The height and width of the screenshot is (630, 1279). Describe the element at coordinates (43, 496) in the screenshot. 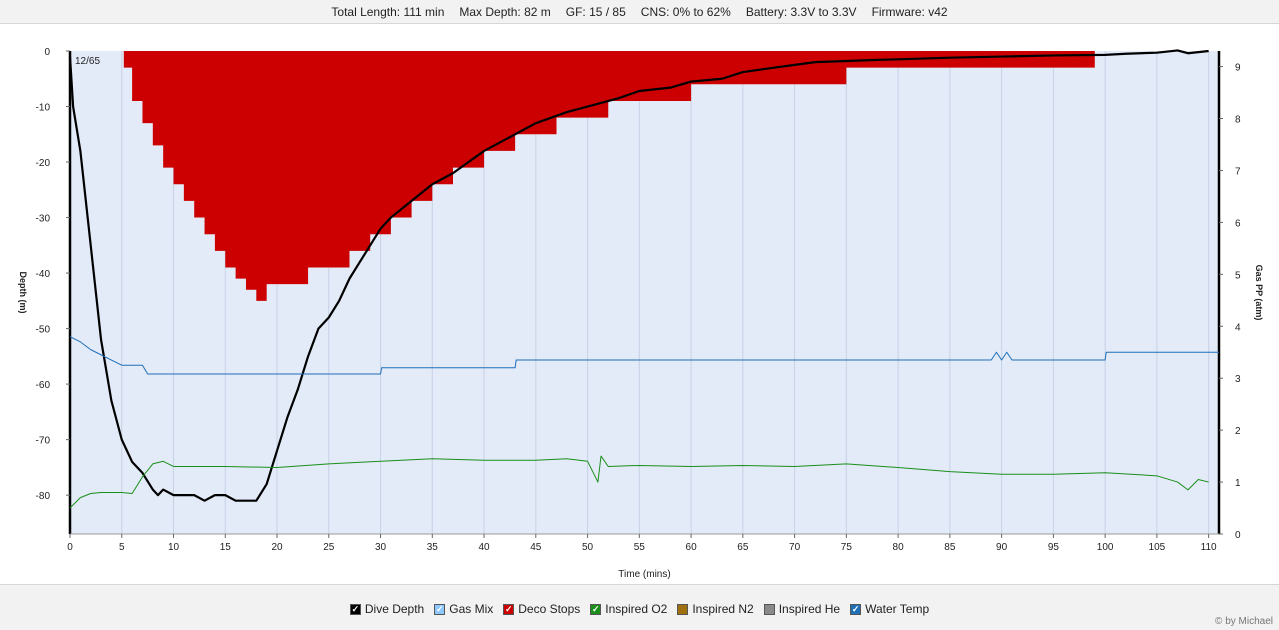

I see `y-tick-label: -80` at that location.